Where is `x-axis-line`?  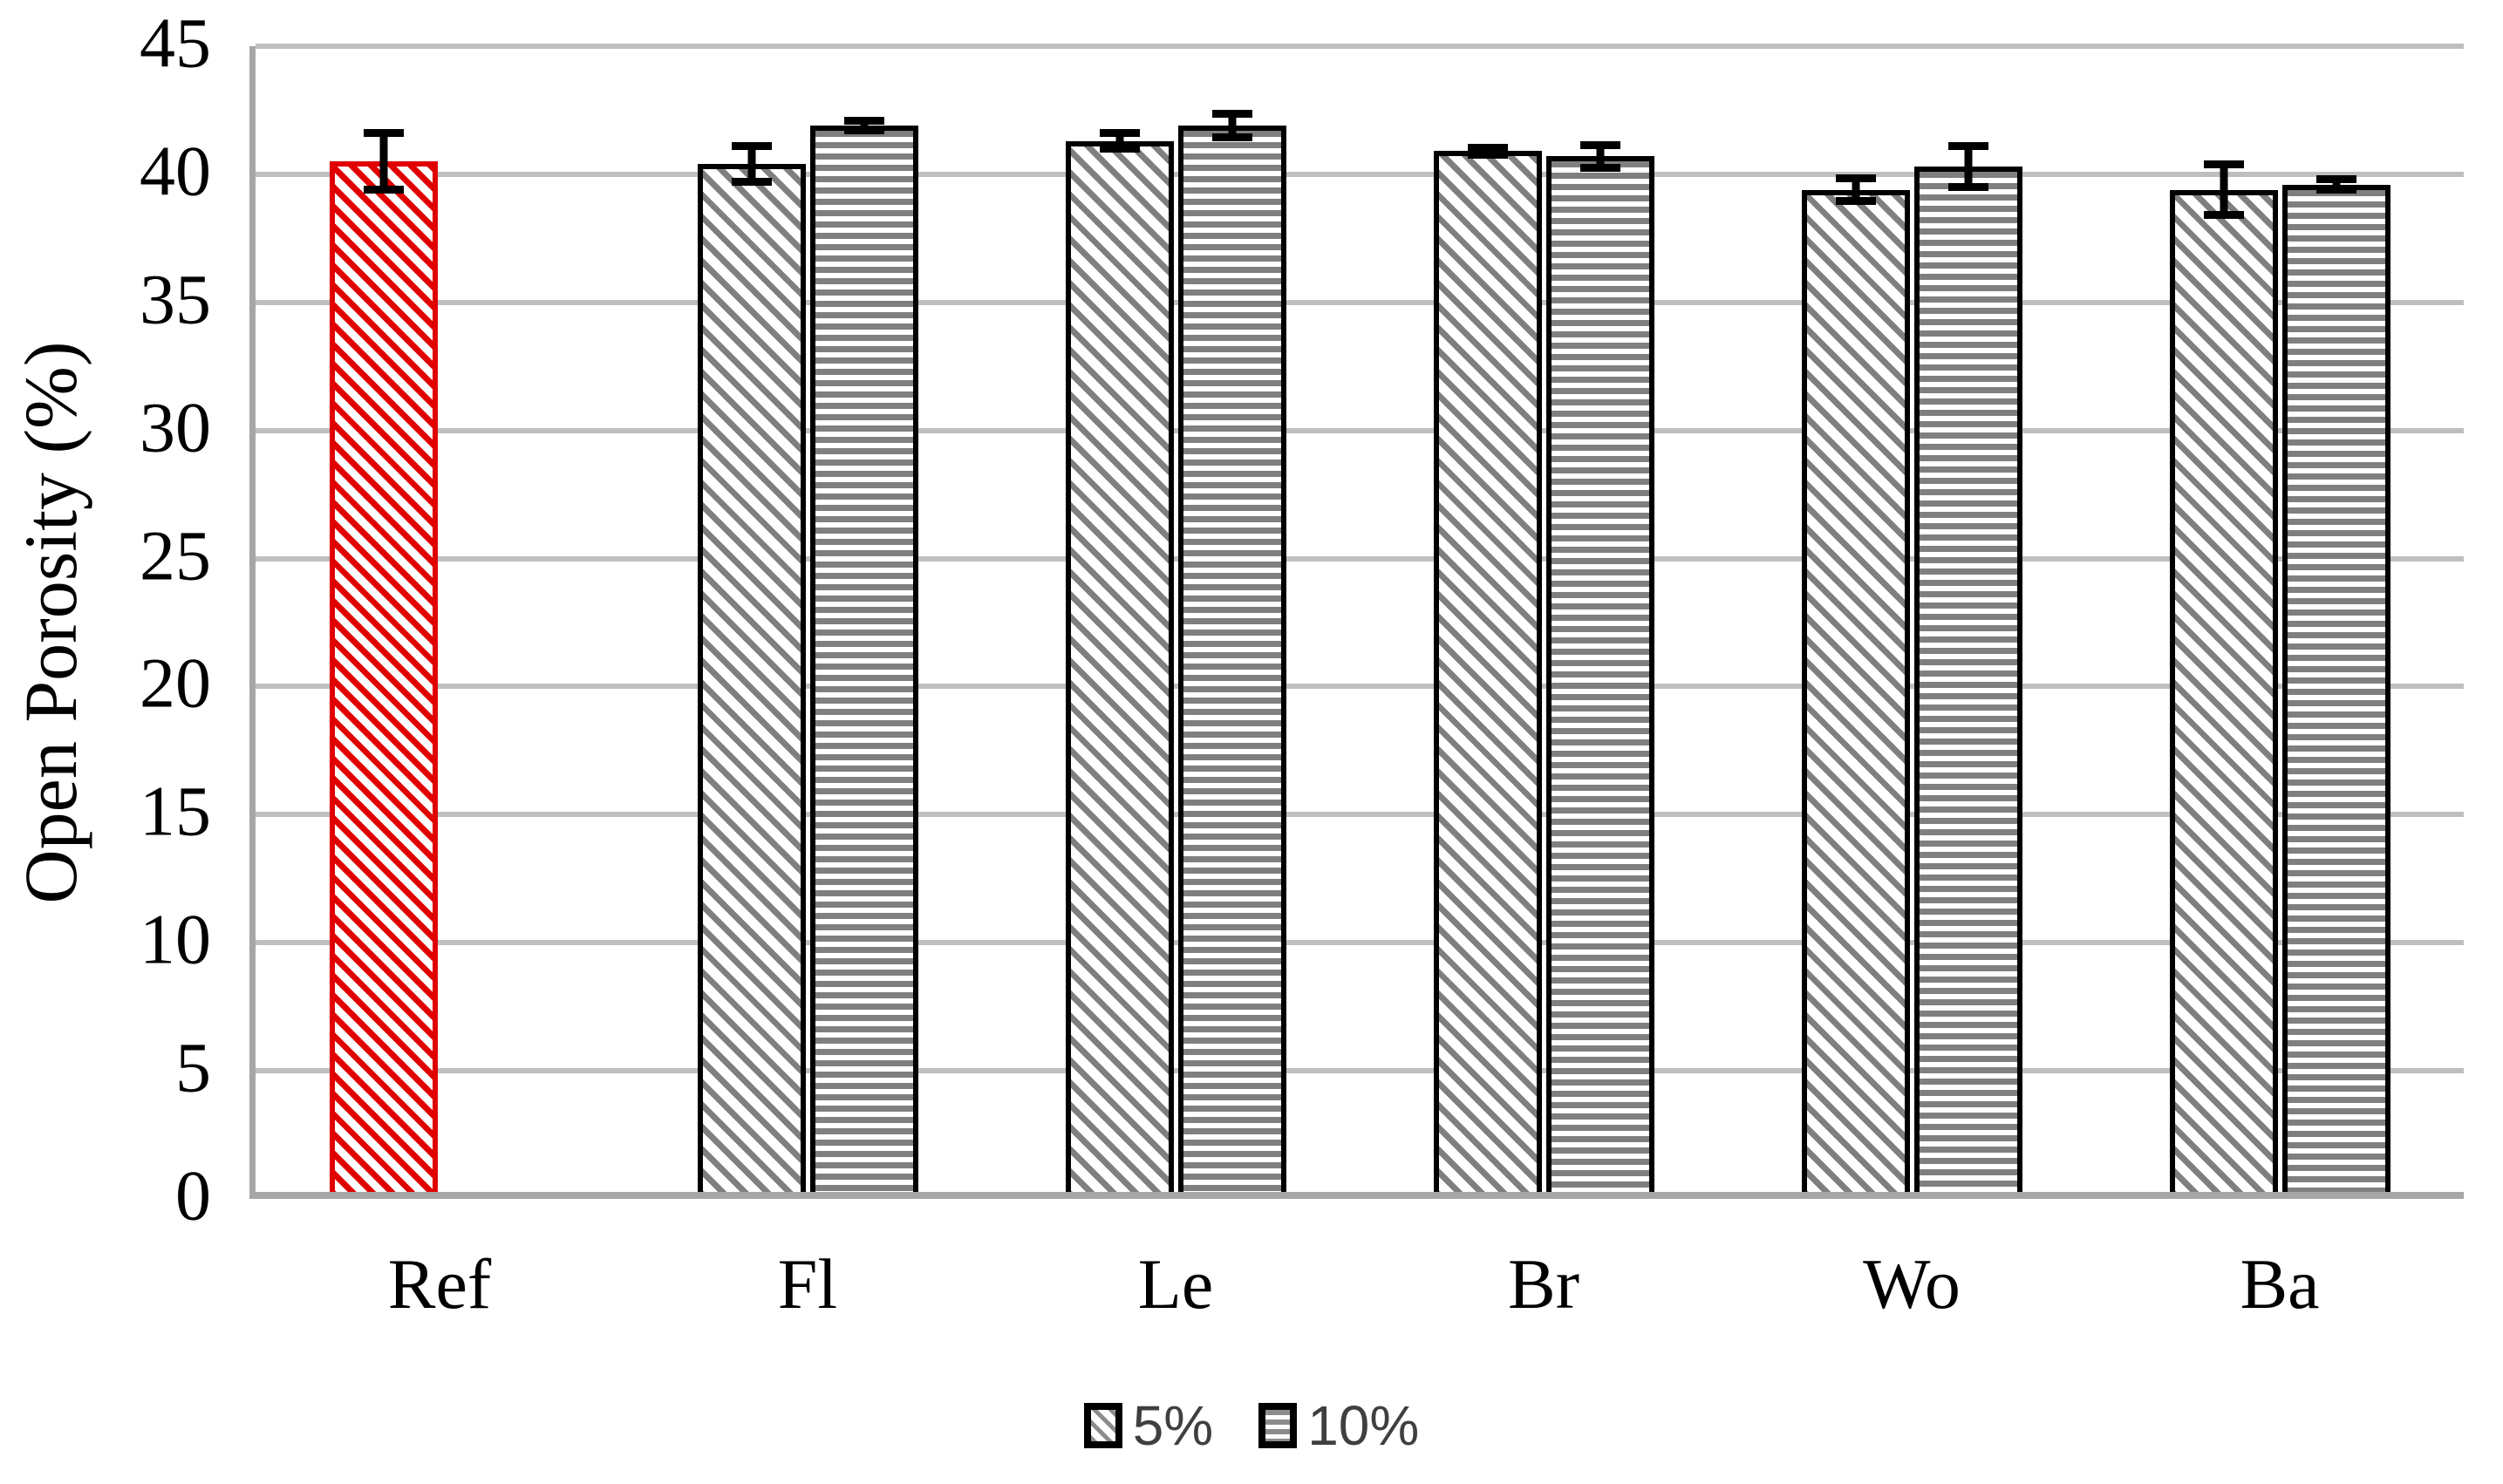 x-axis-line is located at coordinates (1356, 1195).